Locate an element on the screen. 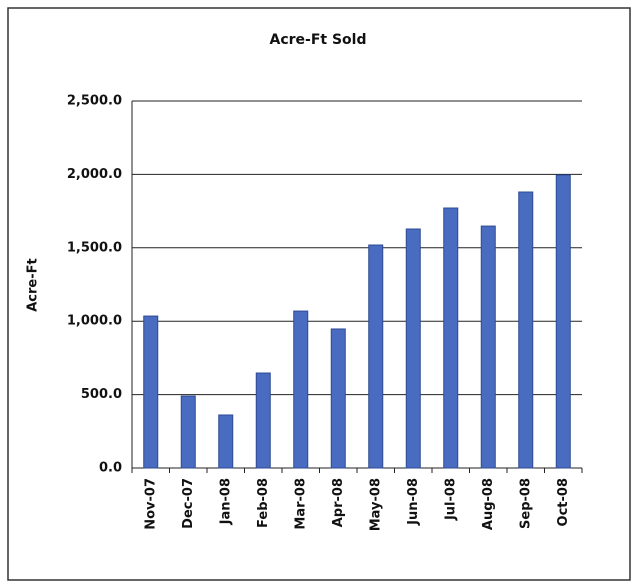 The height and width of the screenshot is (587, 638). y-tick-label: 0.0 is located at coordinates (110, 468).